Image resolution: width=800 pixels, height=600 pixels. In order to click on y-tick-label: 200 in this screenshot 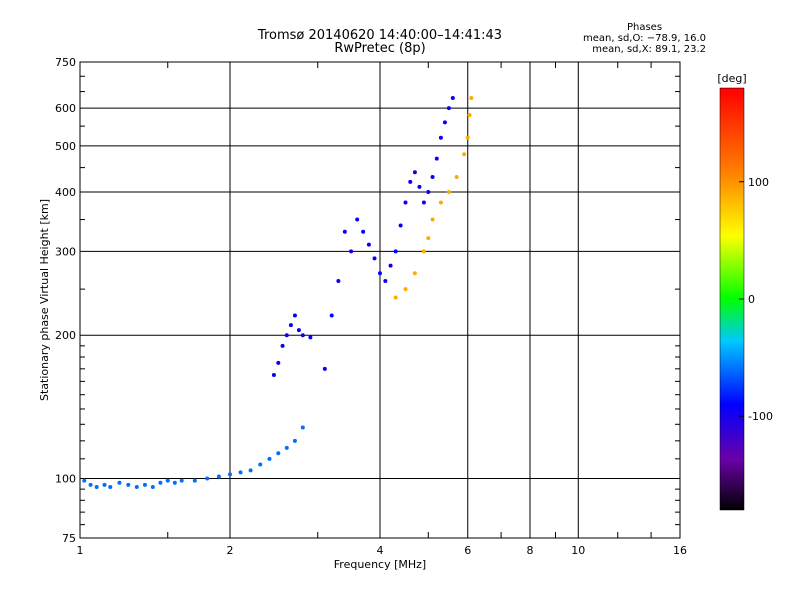, I will do `click(65, 335)`.